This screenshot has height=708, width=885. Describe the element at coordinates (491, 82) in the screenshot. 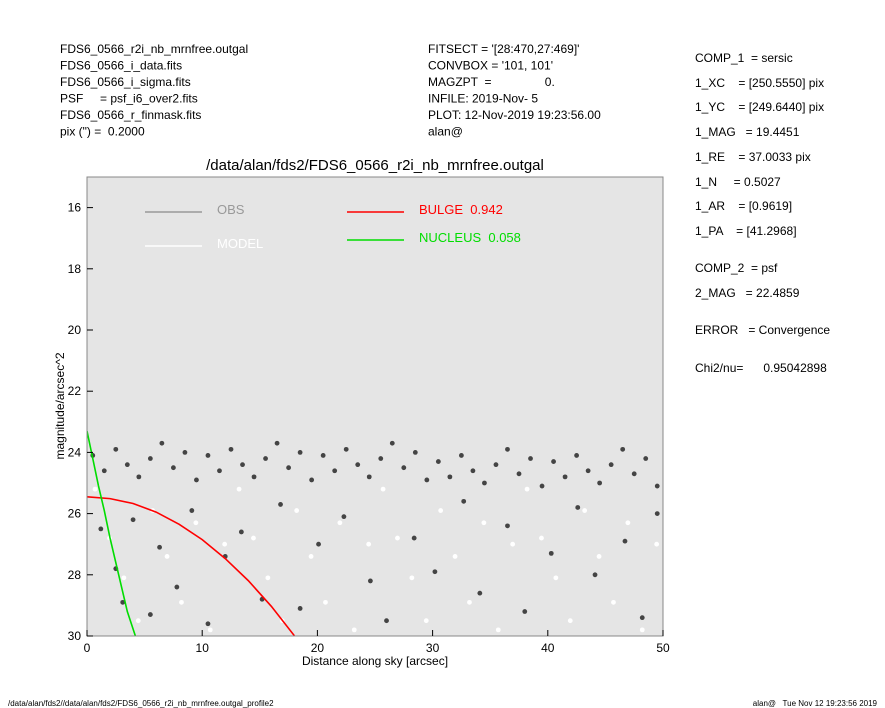

I see `header-middle-line: MAGZPT = 0.` at that location.